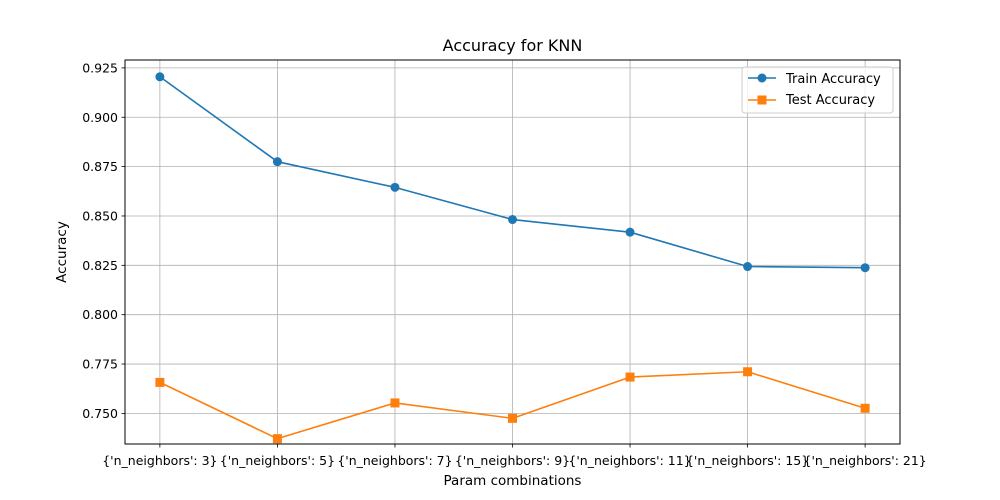 This screenshot has width=1000, height=500. Describe the element at coordinates (747, 460) in the screenshot. I see `x-tick-label: {'n_neighbors': 15}` at that location.